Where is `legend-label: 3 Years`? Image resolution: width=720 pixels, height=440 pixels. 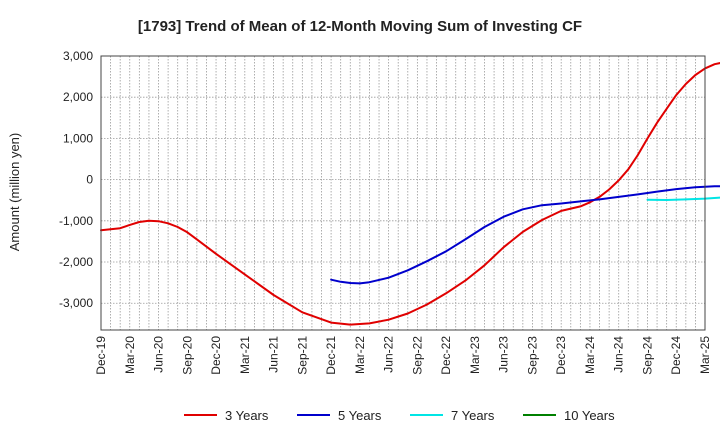 legend-label: 3 Years is located at coordinates (247, 415).